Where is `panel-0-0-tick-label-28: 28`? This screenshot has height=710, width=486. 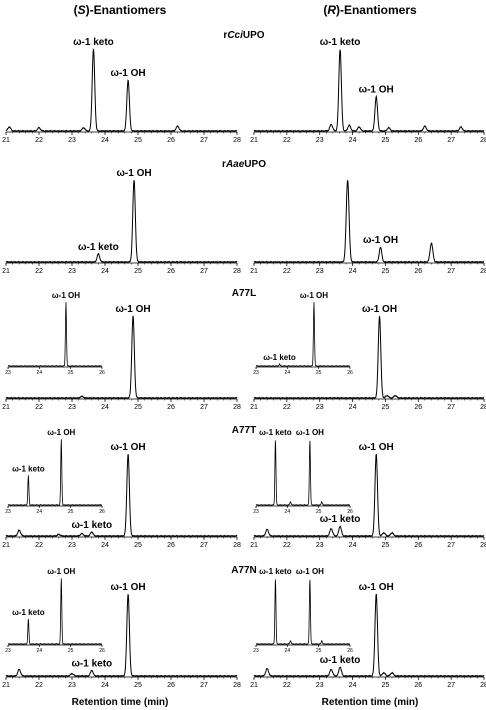
panel-0-0-tick-label-28: 28 is located at coordinates (237, 140).